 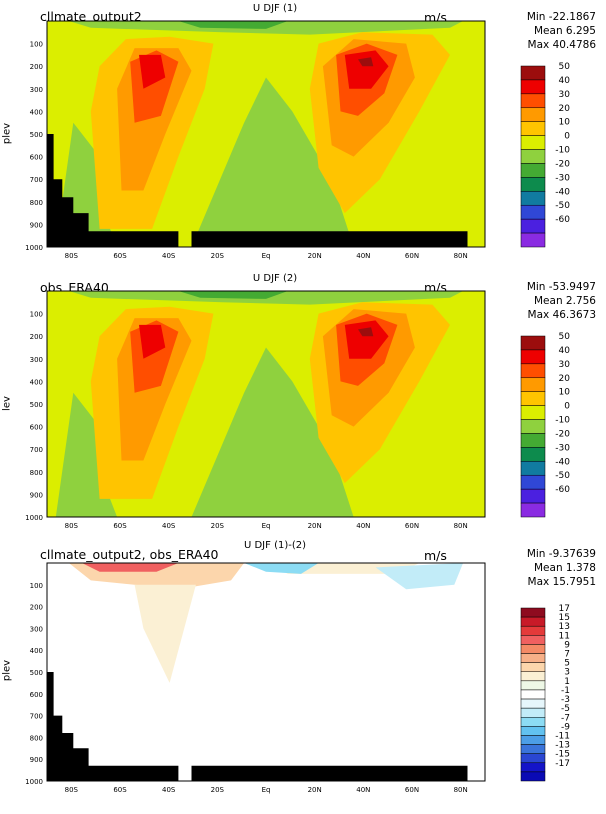 What do you see at coordinates (36, 337) in the screenshot?
I see `y-tick-label: 200` at bounding box center [36, 337].